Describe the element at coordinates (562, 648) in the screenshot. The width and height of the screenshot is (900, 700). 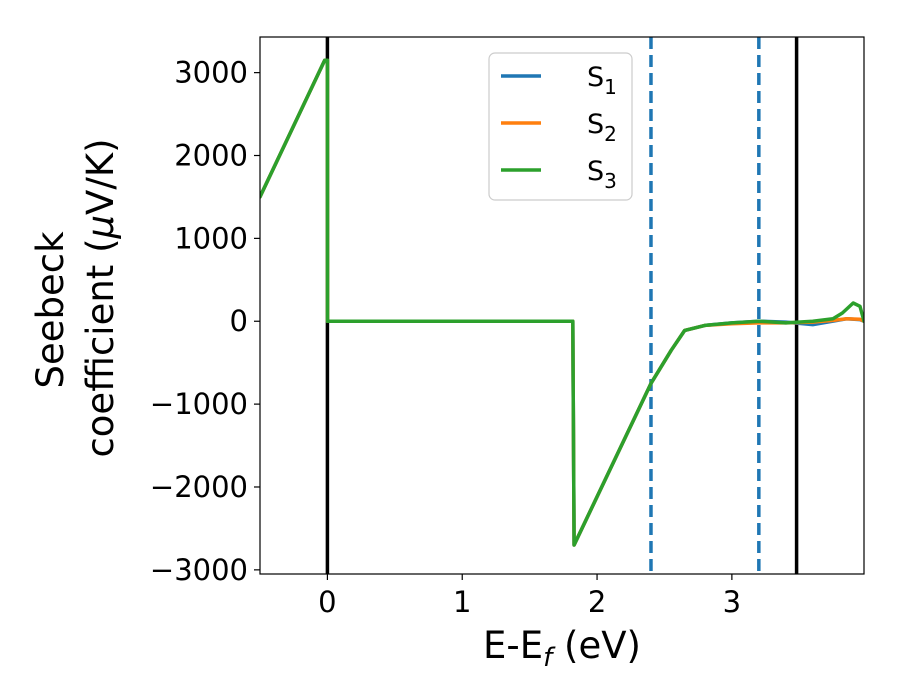
I see `x-axis-label: E-Ef (eV)` at that location.